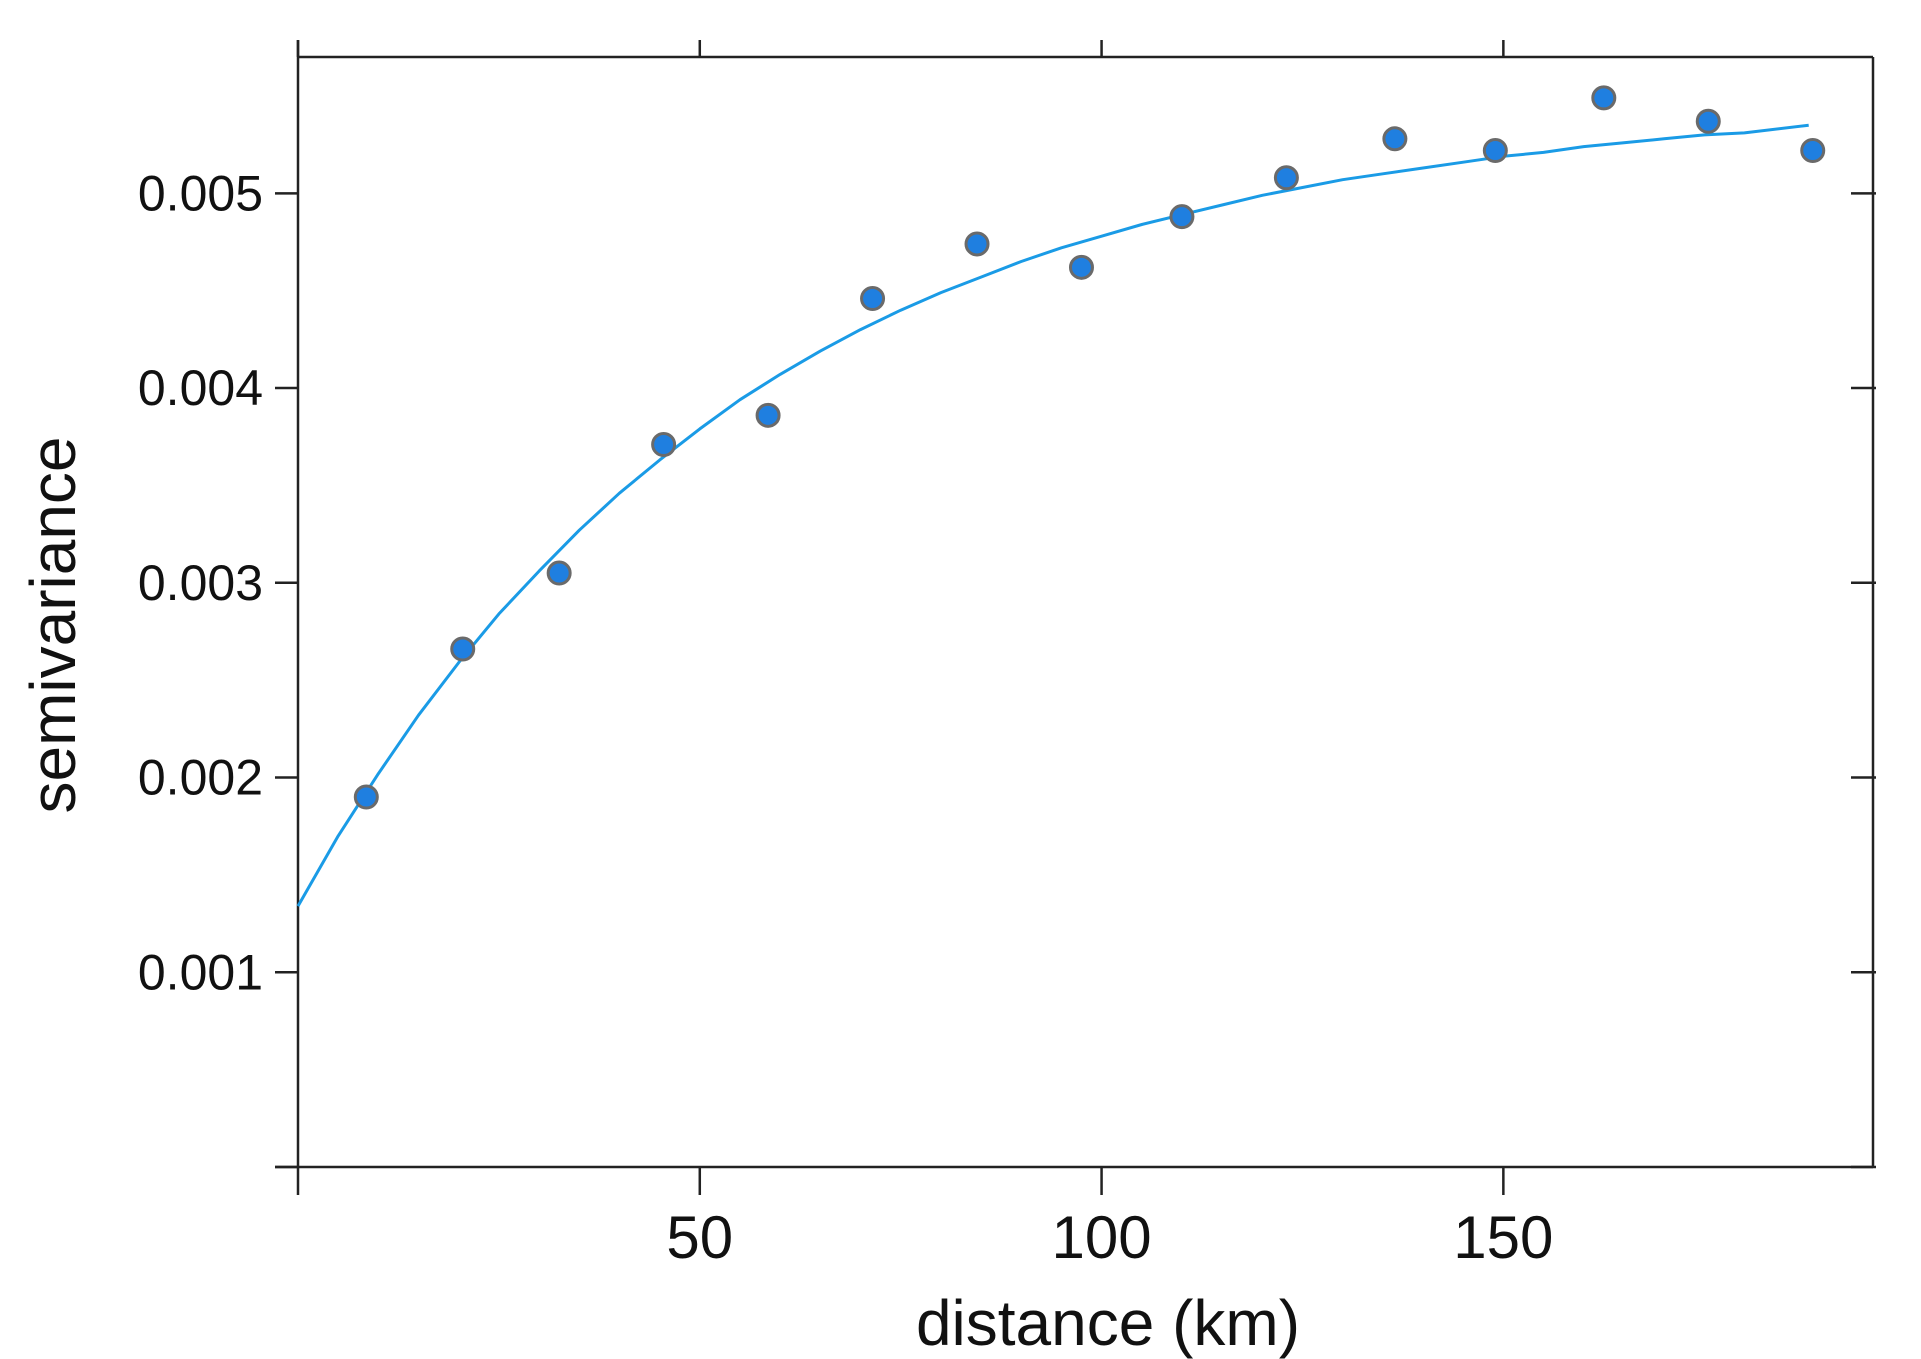  I want to click on y-tick-label: 0.005, so click(200, 193).